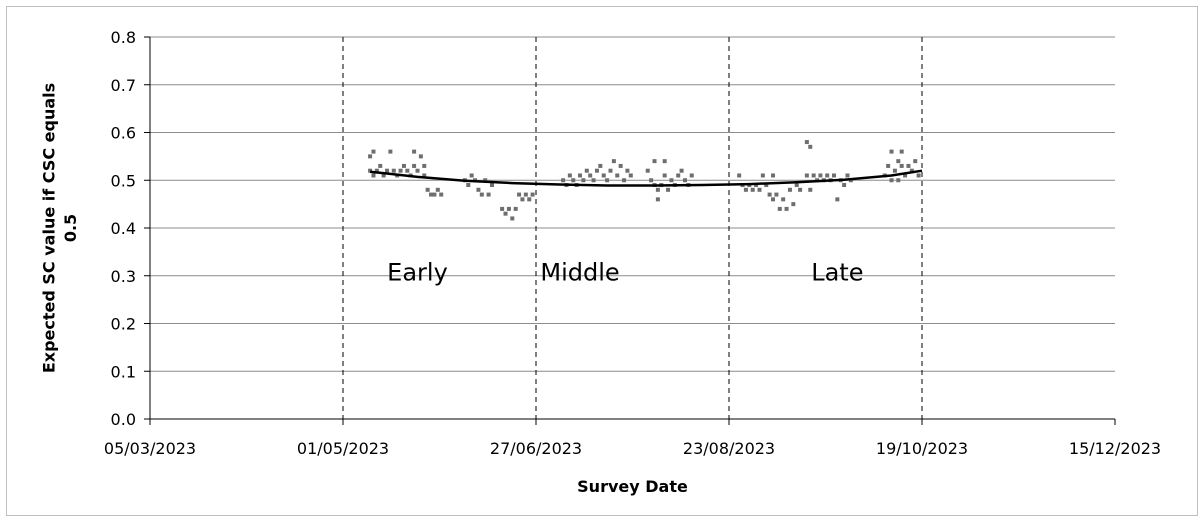 This screenshot has height=522, width=1203. Describe the element at coordinates (1115, 448) in the screenshot. I see `x-tick-label: 15/12/2023` at that location.